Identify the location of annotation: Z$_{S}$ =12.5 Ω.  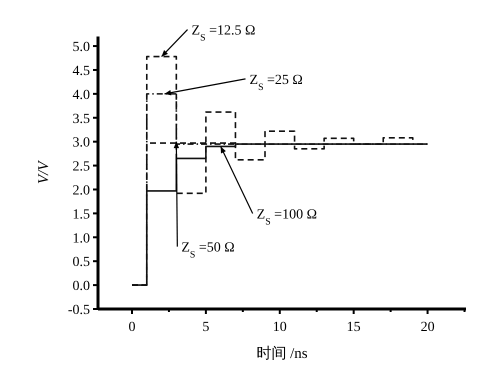
(224, 34).